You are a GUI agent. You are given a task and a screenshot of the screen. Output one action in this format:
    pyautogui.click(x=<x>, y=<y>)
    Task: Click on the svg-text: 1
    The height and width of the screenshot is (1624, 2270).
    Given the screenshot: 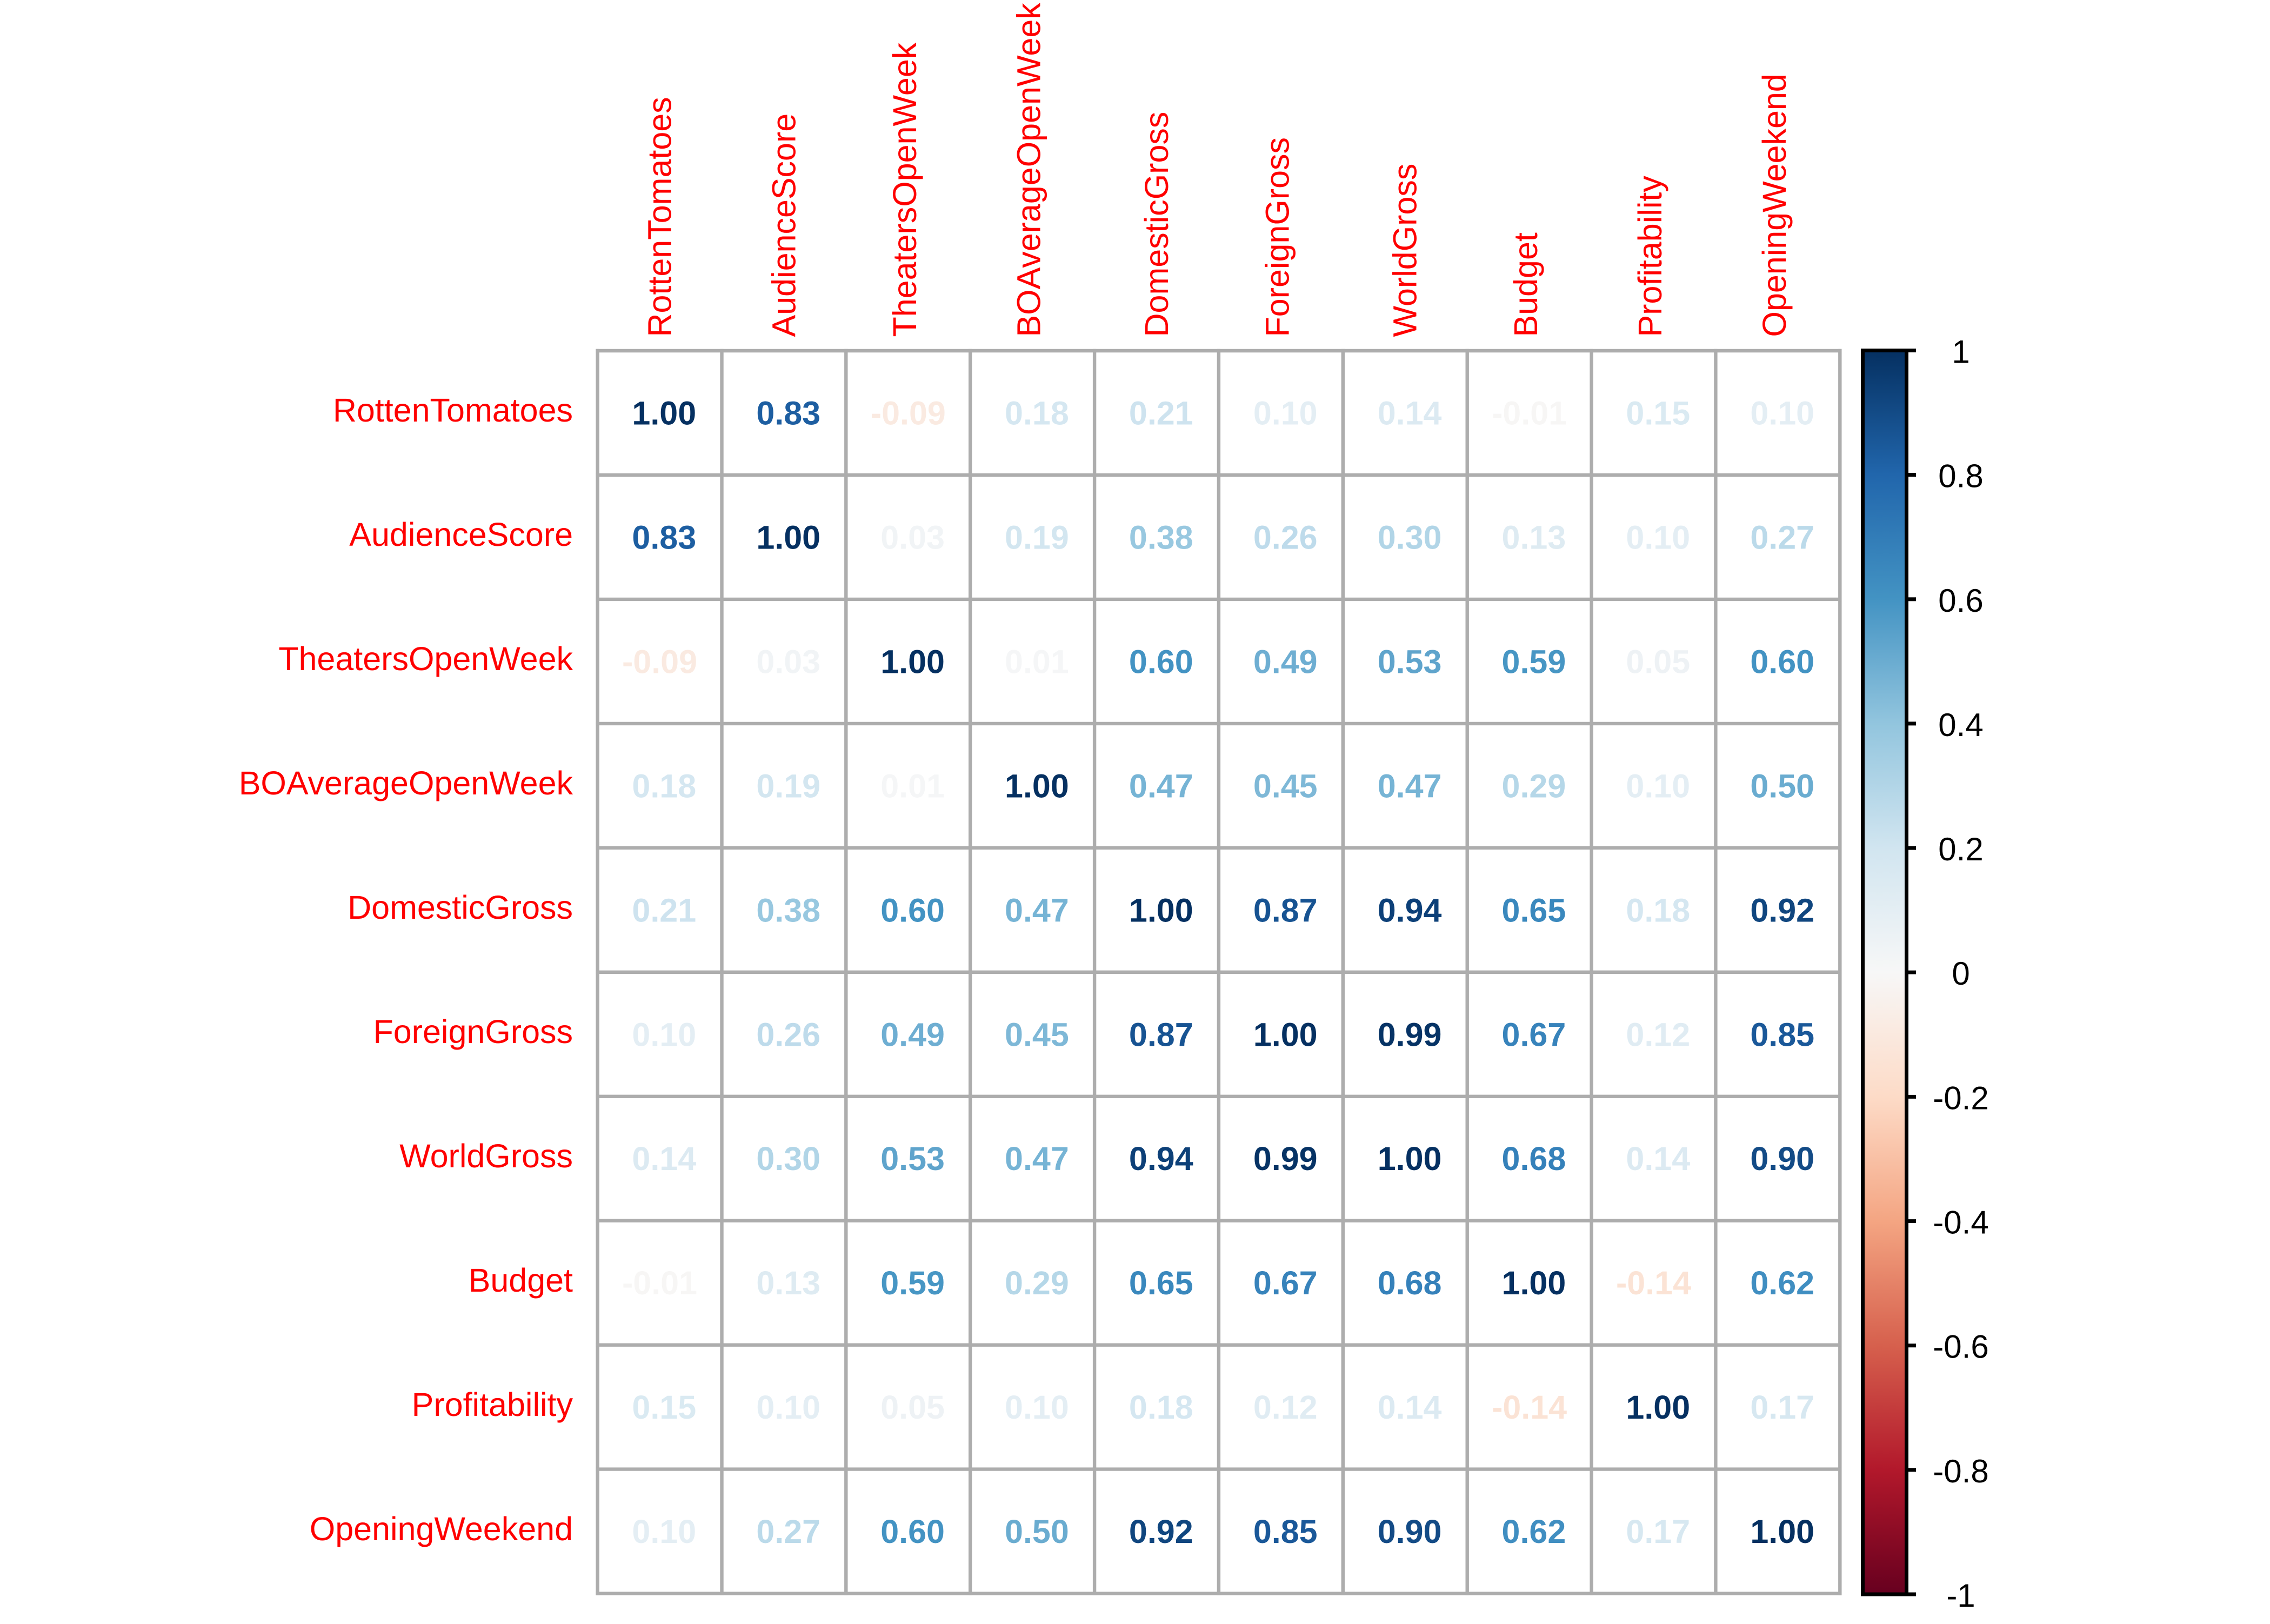 What is the action you would take?
    pyautogui.click(x=1960, y=352)
    